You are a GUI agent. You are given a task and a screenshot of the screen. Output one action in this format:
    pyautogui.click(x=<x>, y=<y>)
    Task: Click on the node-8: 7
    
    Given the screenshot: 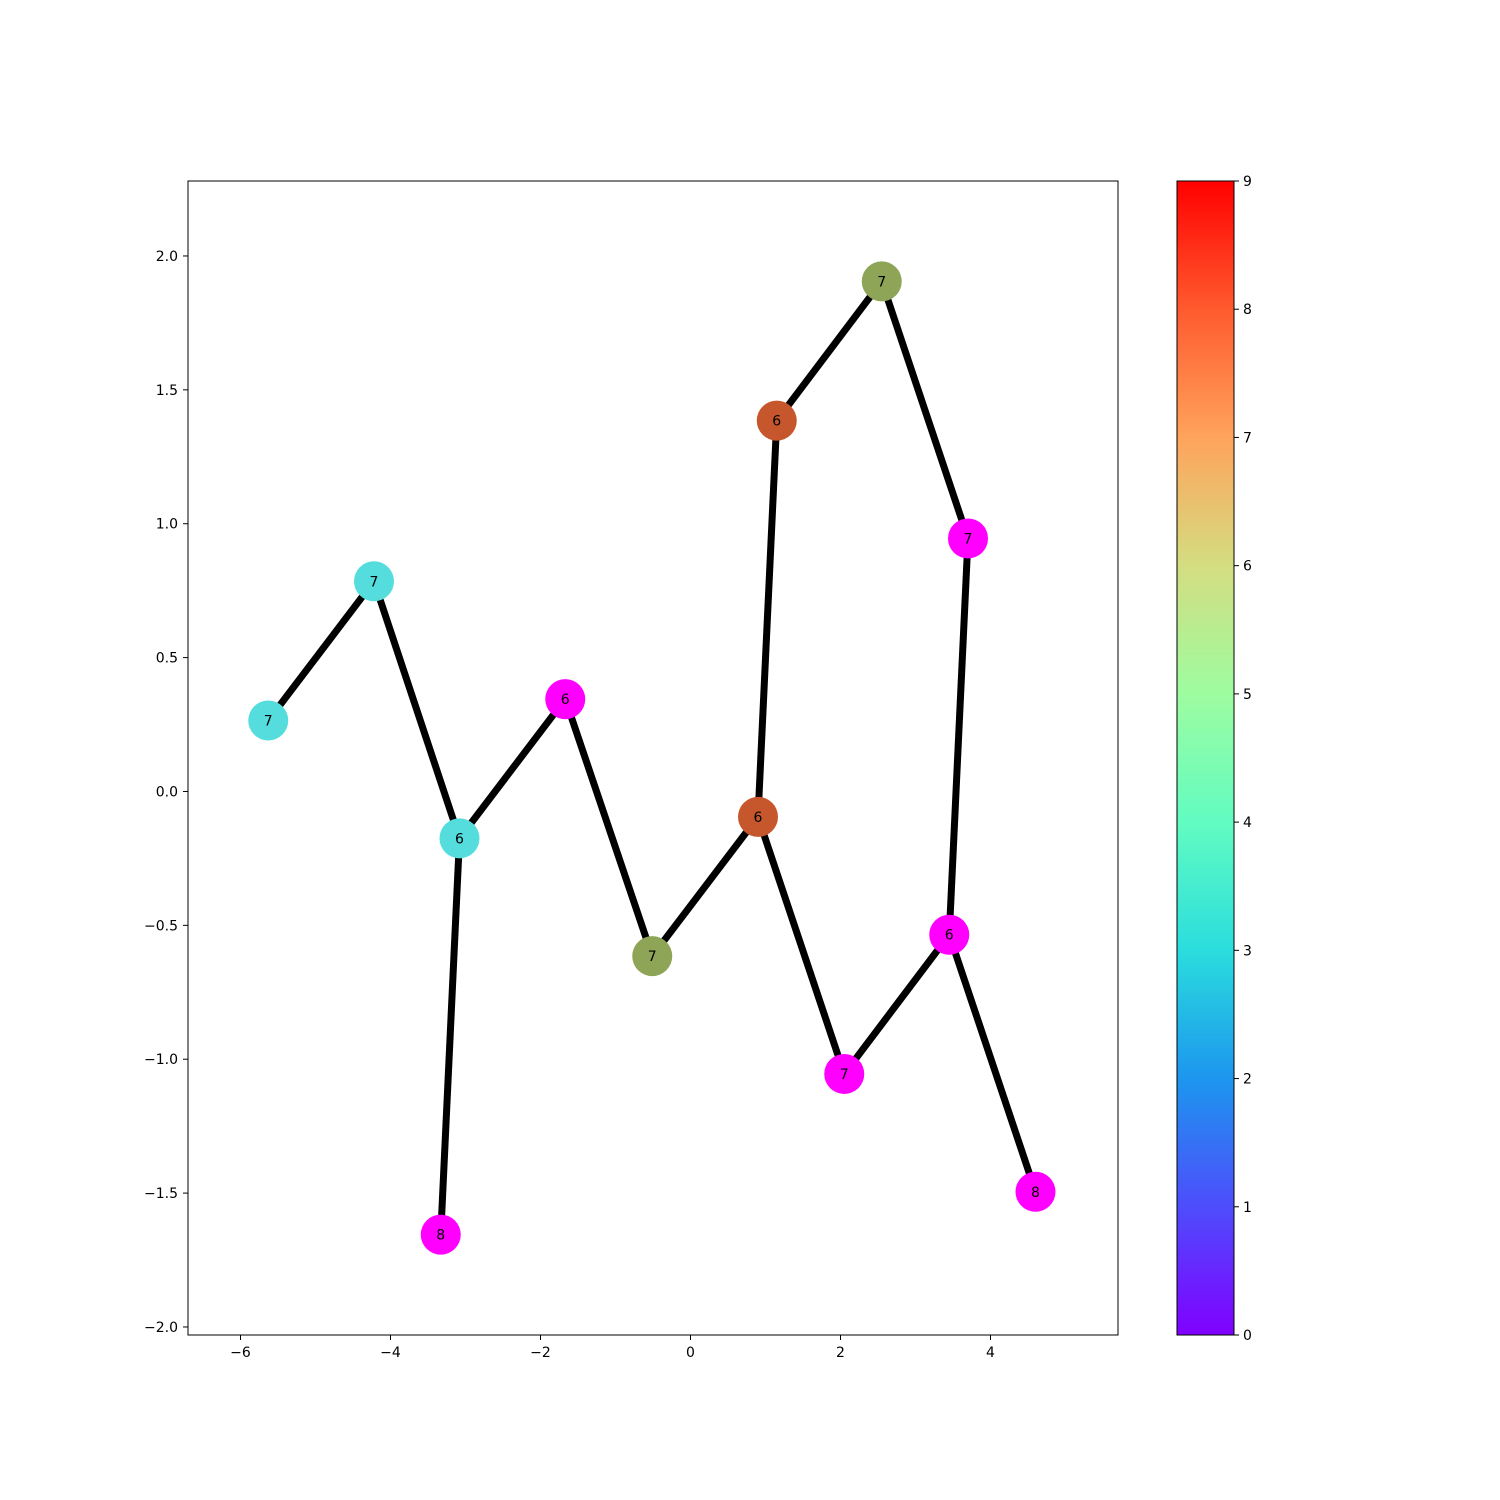 What is the action you would take?
    pyautogui.click(x=881, y=281)
    